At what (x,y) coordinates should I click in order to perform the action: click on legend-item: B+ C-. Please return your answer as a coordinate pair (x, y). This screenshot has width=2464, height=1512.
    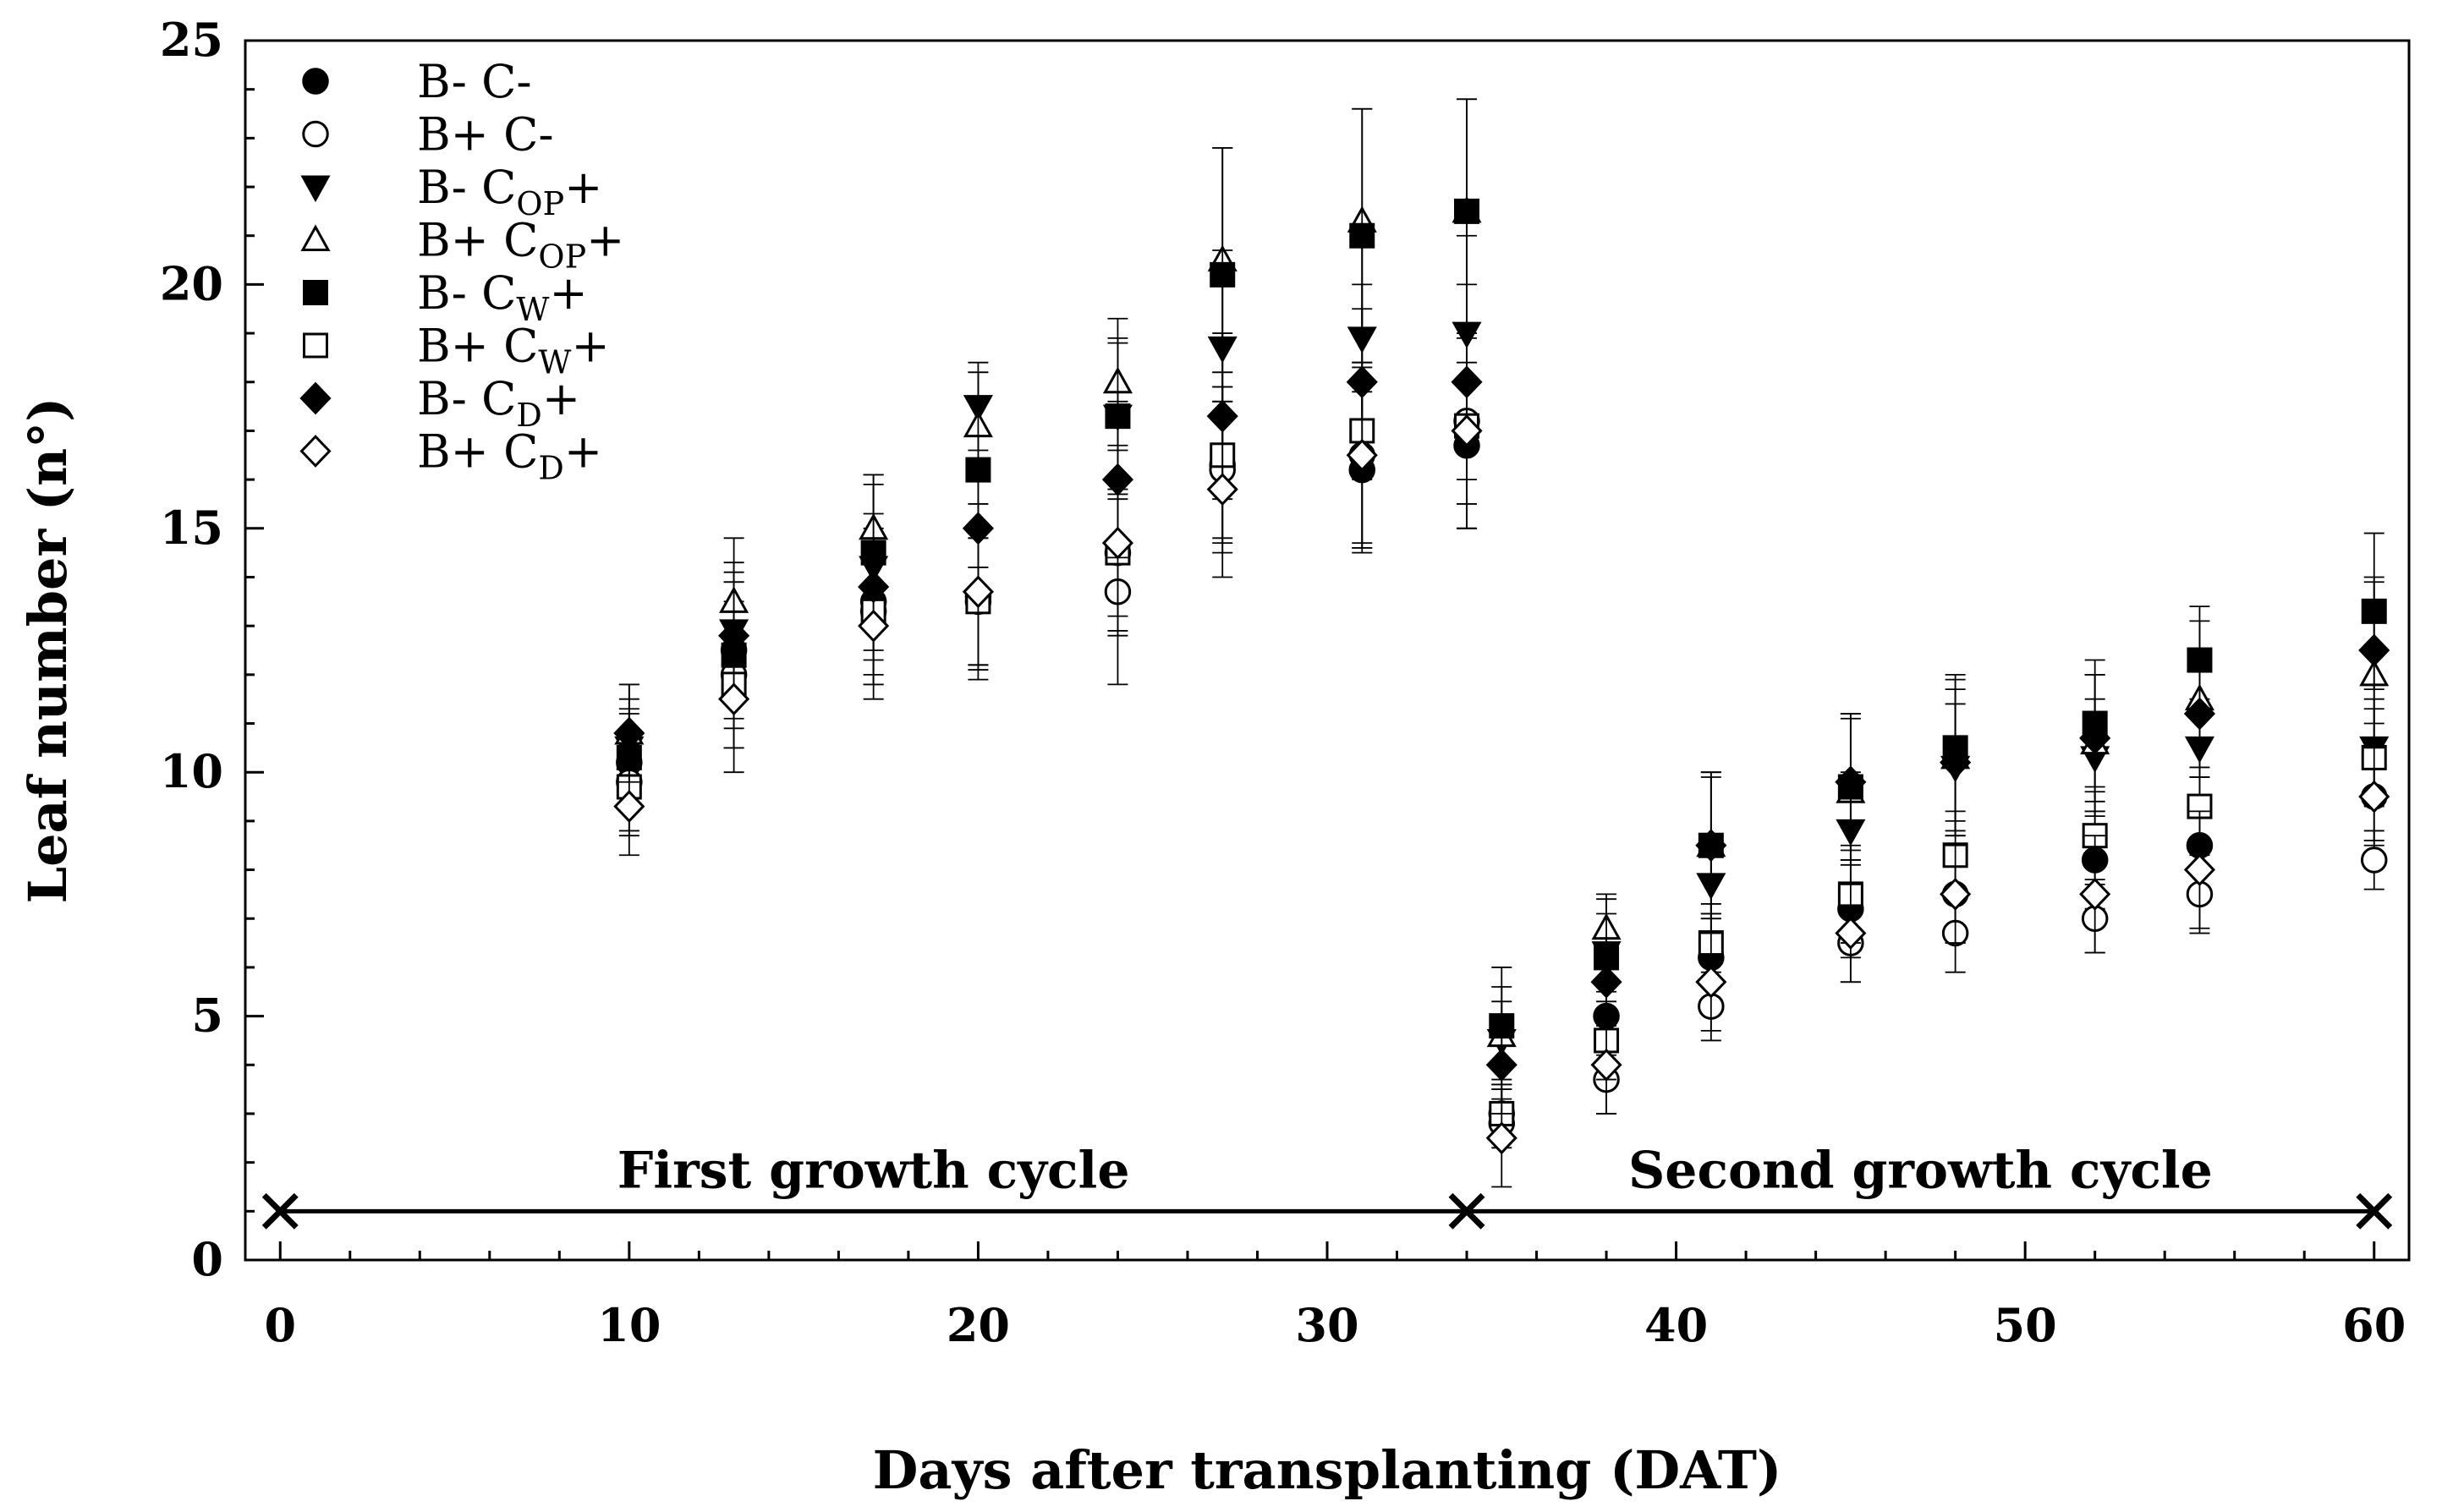
    Looking at the image, I should click on (428, 135).